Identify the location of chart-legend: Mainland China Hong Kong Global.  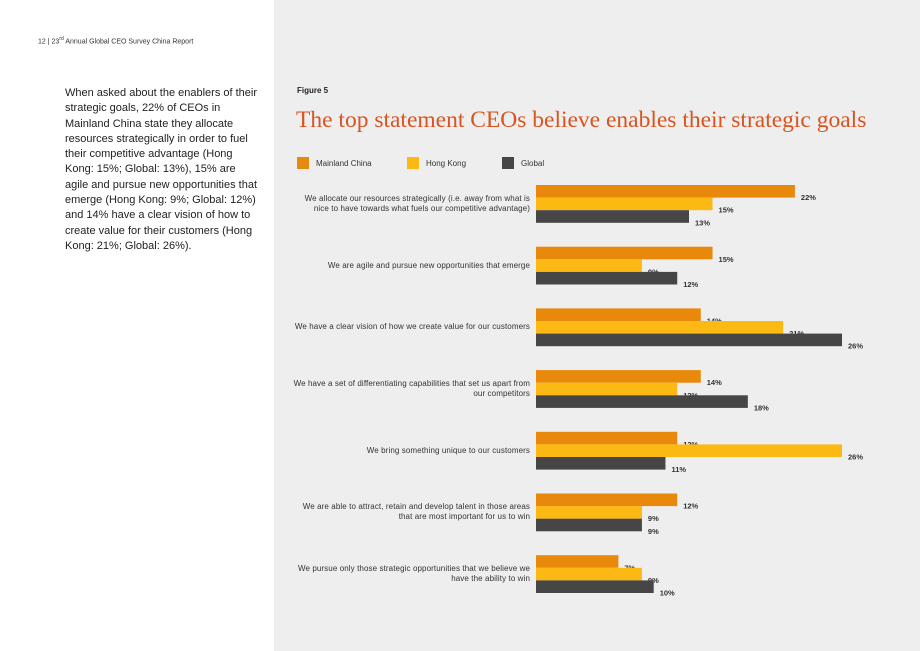
(460, 164).